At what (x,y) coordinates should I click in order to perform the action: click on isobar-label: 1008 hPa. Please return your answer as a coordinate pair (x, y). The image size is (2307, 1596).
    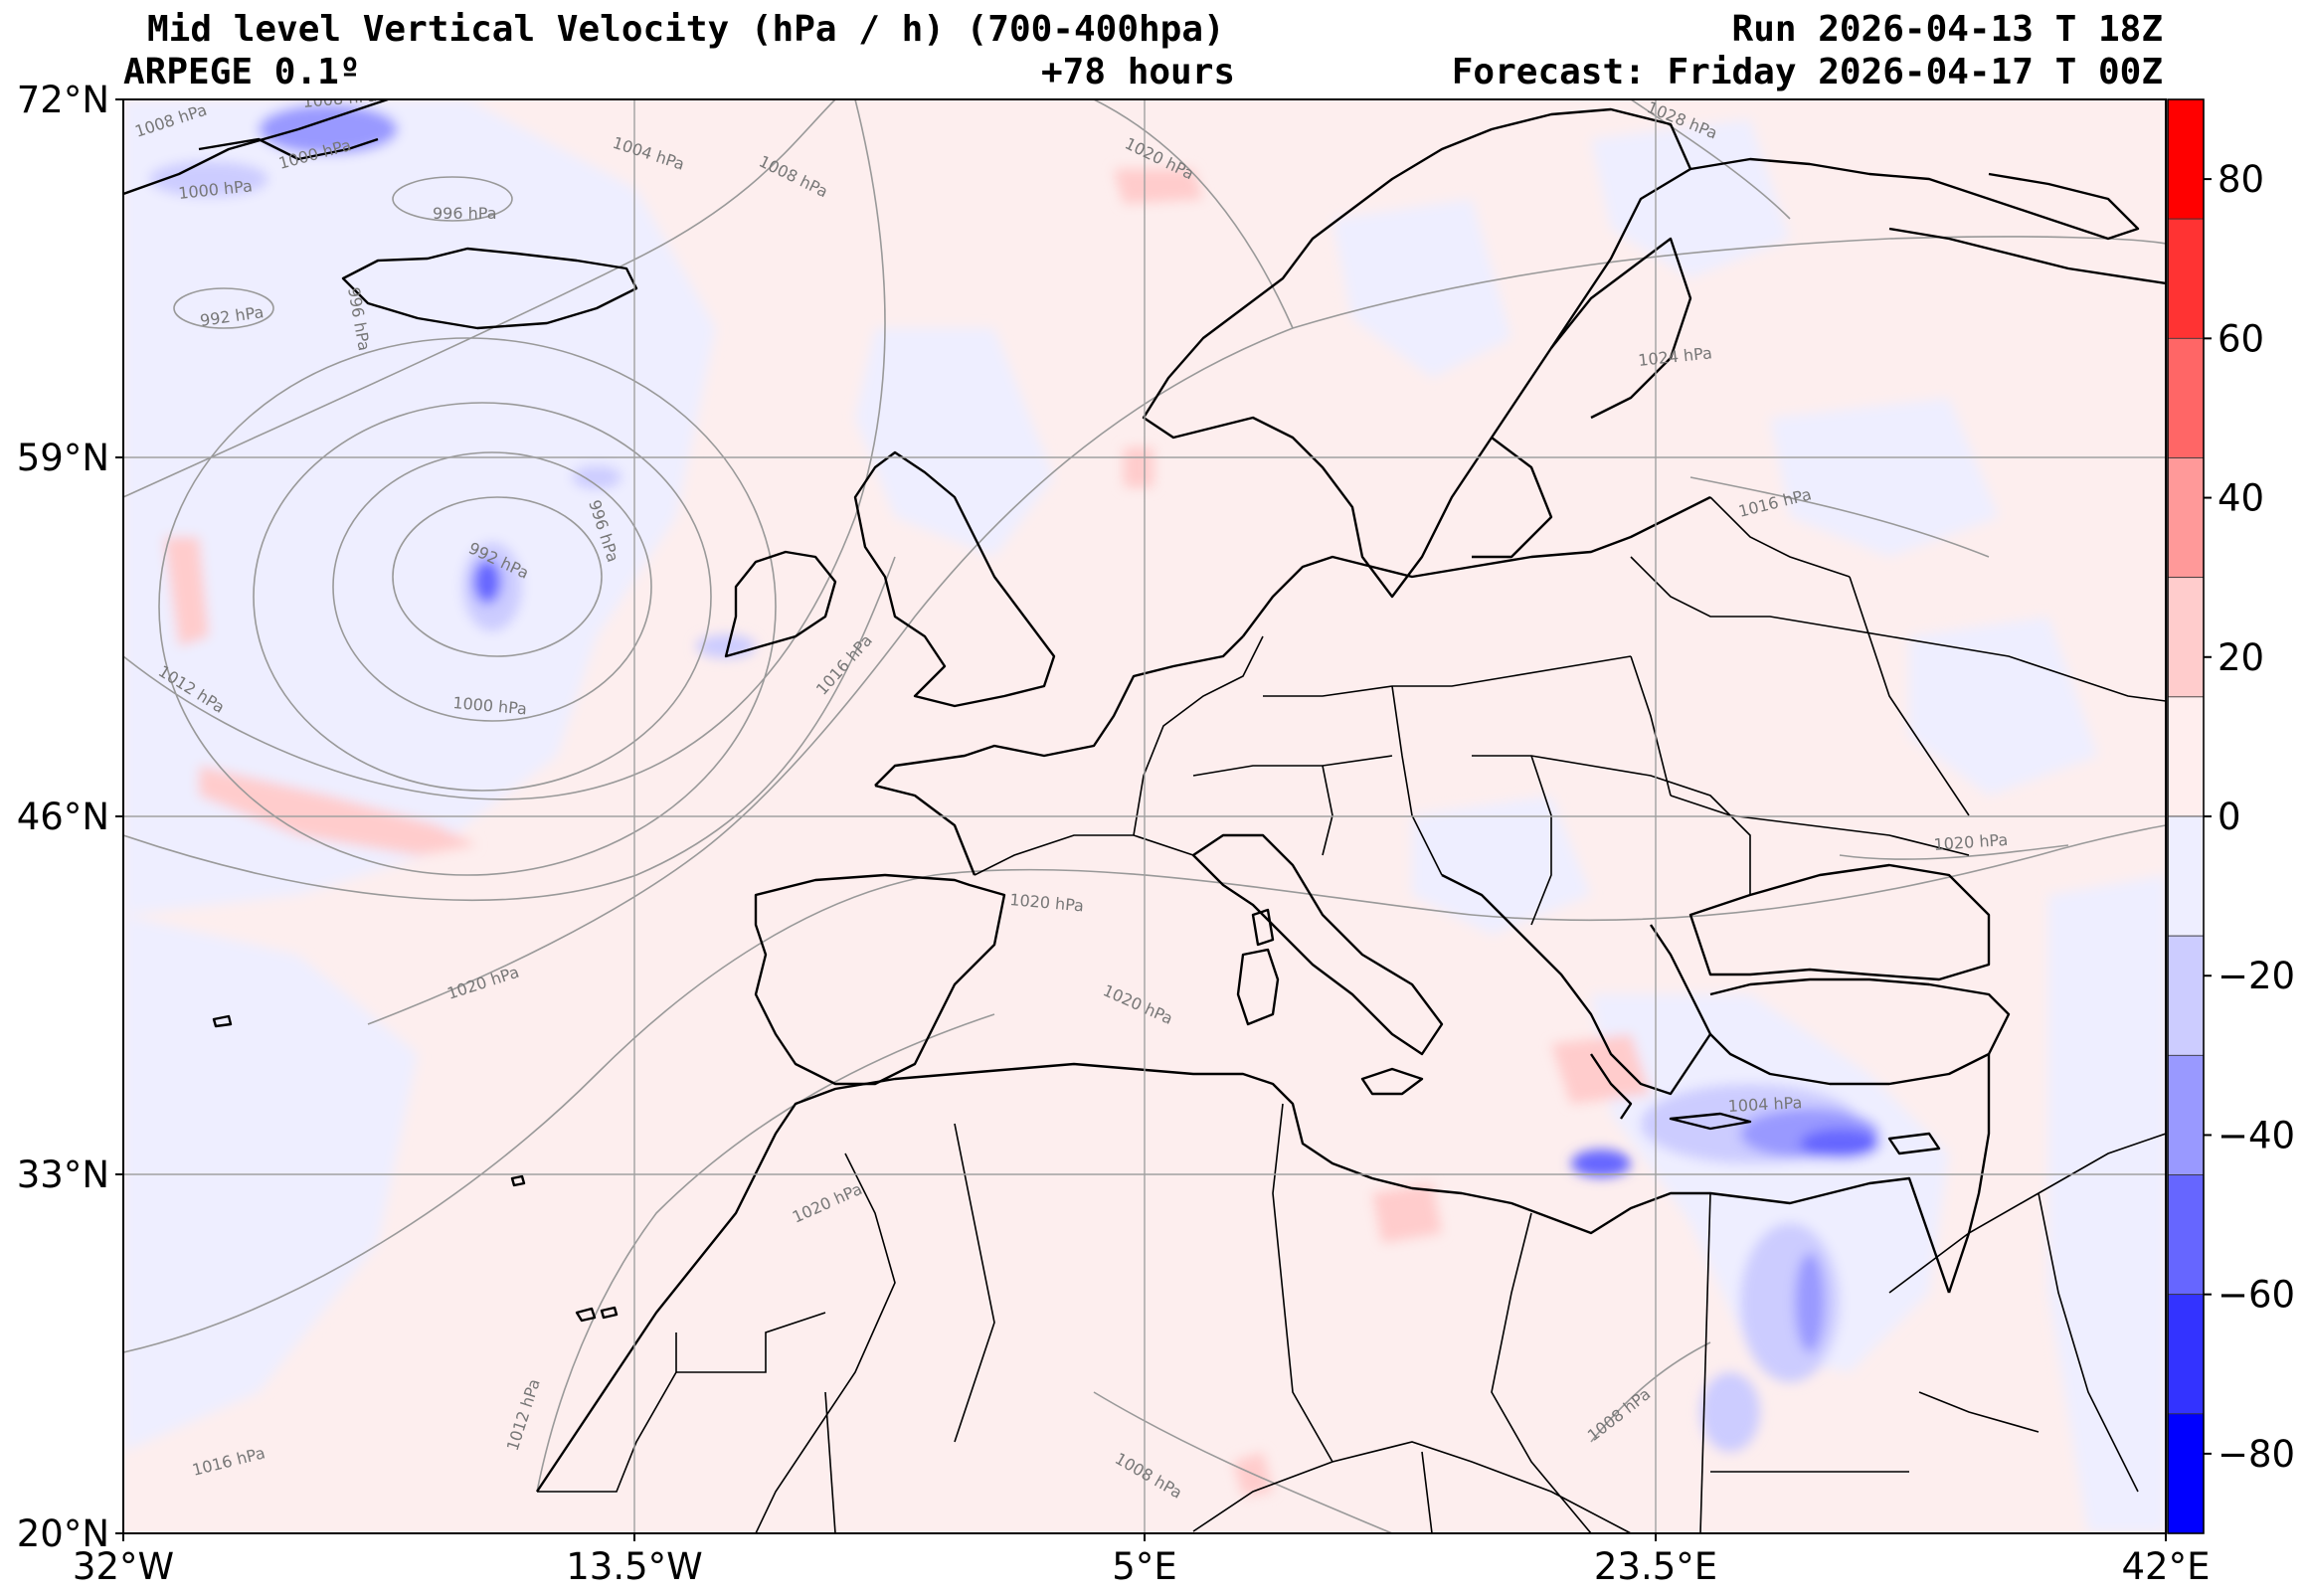
    Looking at the image, I should click on (340, 99).